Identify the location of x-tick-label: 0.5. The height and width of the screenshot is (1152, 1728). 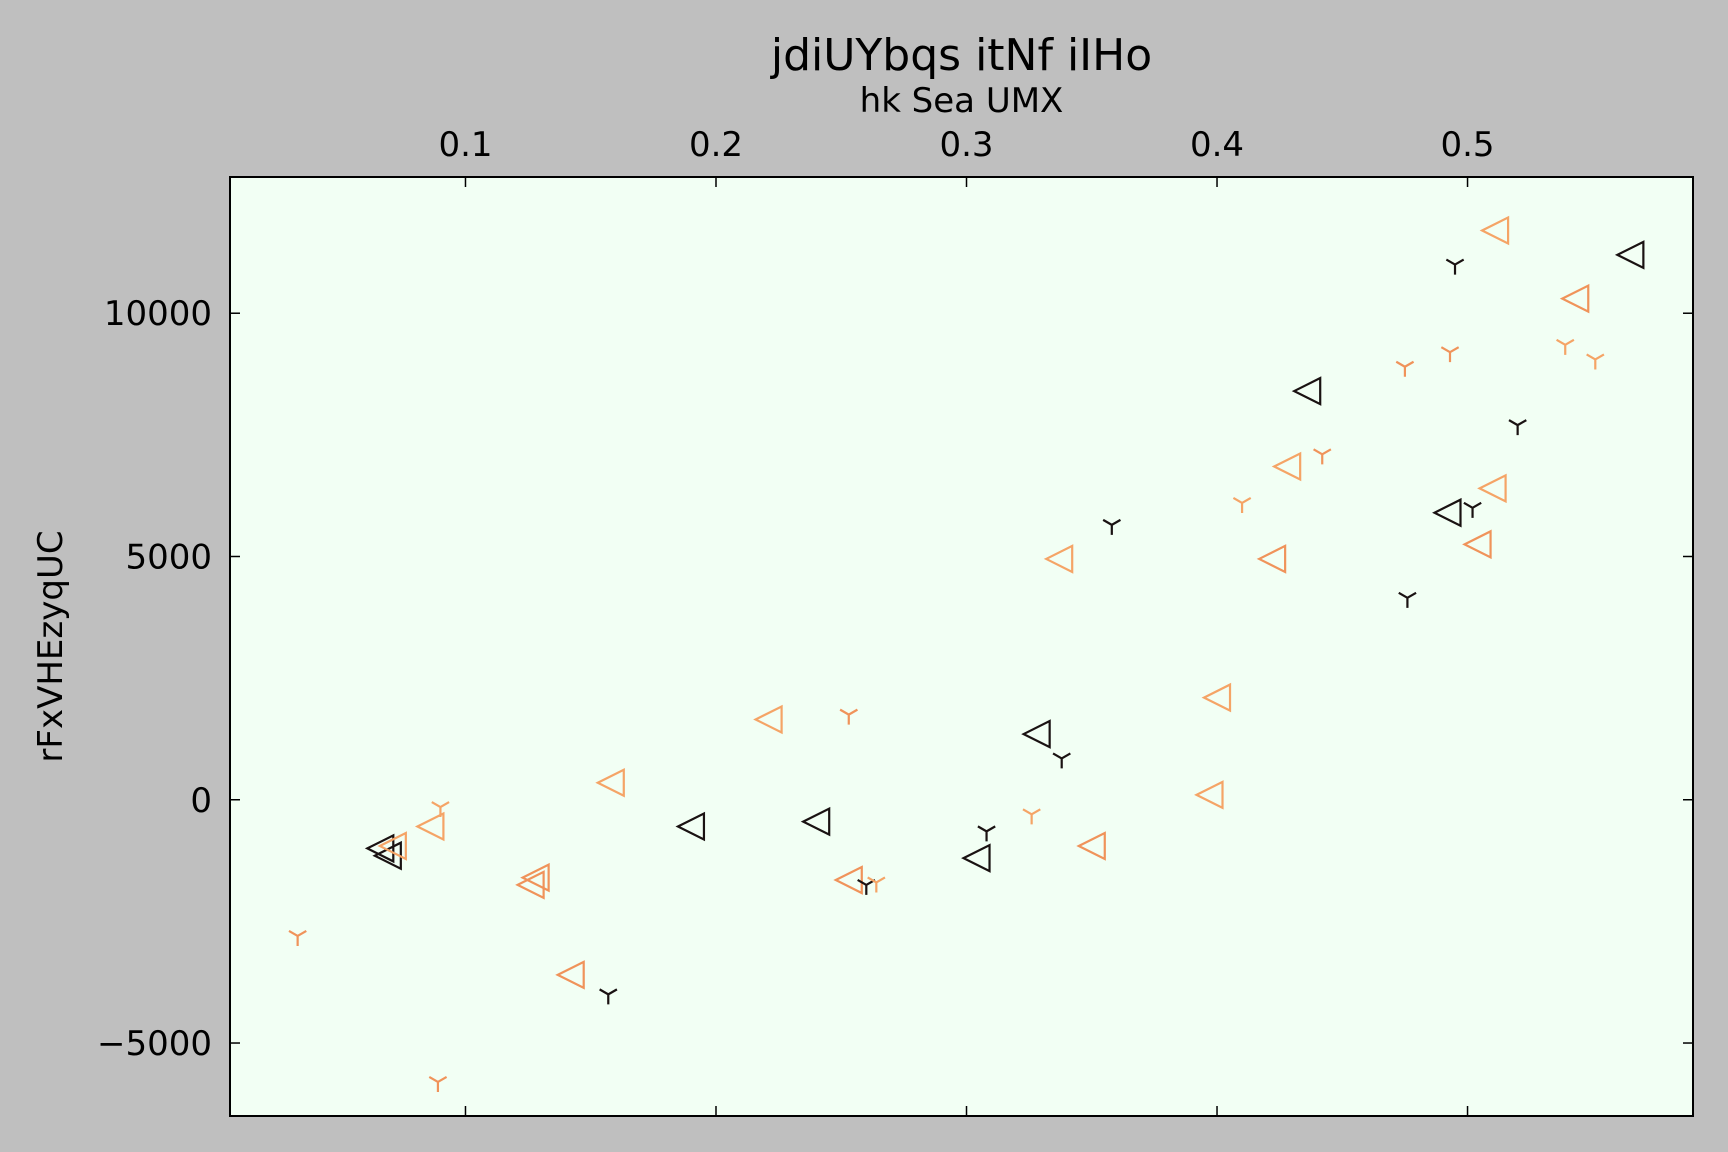
(1467, 145).